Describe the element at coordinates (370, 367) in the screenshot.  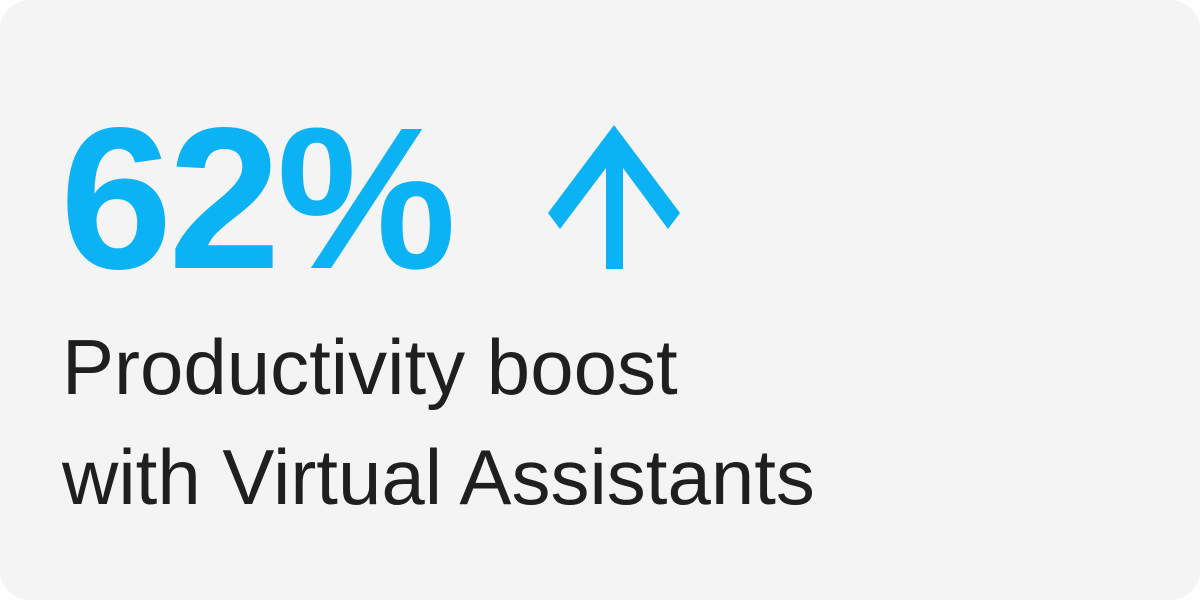
I see `caption-line-1: Productivity boost` at that location.